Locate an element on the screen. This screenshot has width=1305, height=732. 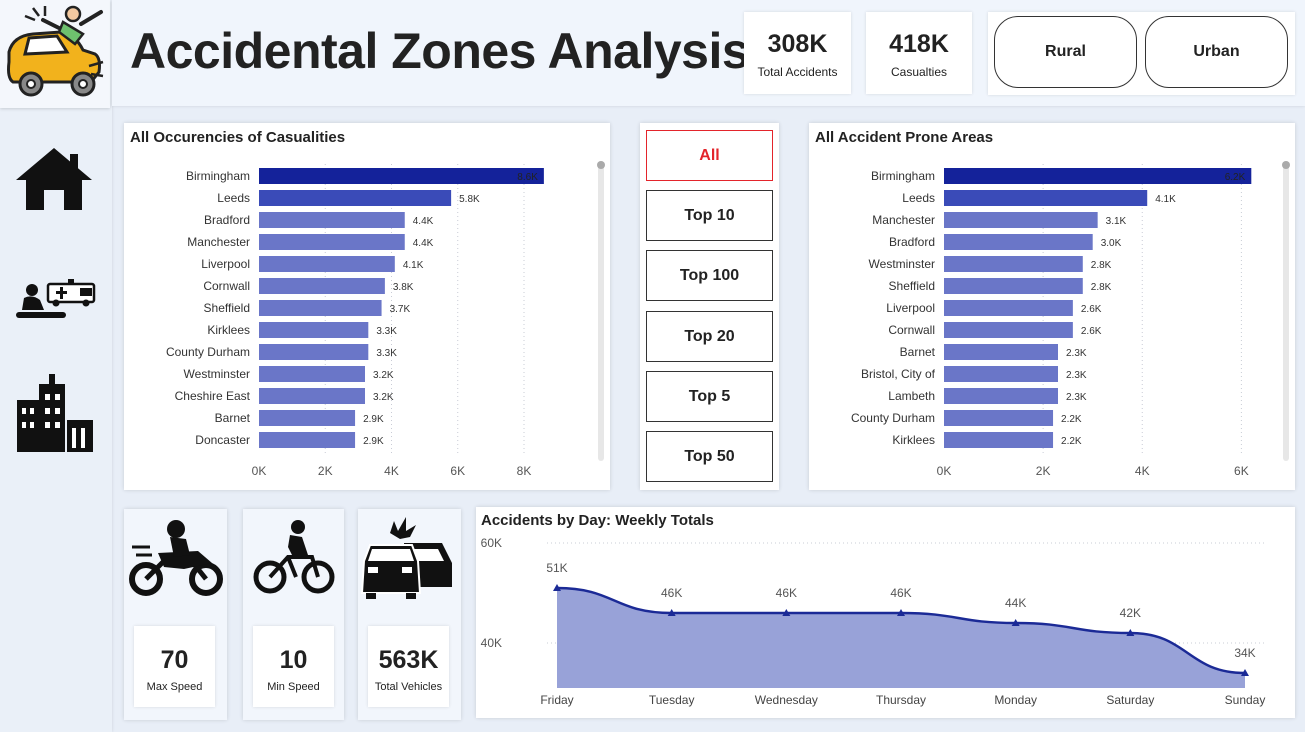
area-fill is located at coordinates (901, 638).